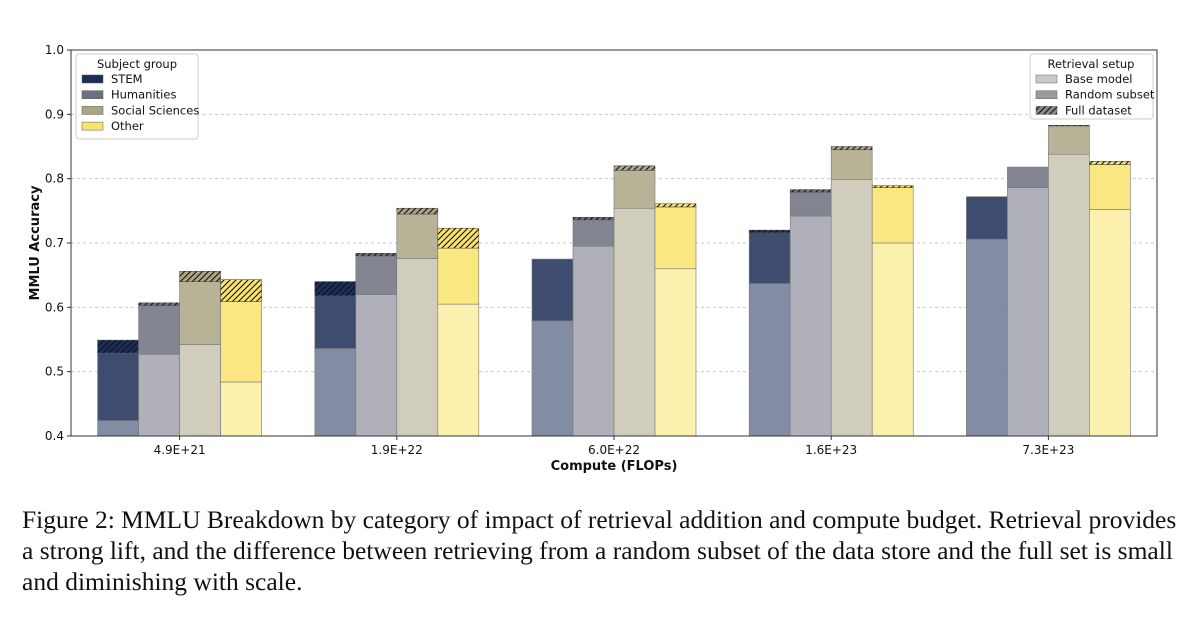  Describe the element at coordinates (54, 372) in the screenshot. I see `y-tick-label: 0.5` at that location.